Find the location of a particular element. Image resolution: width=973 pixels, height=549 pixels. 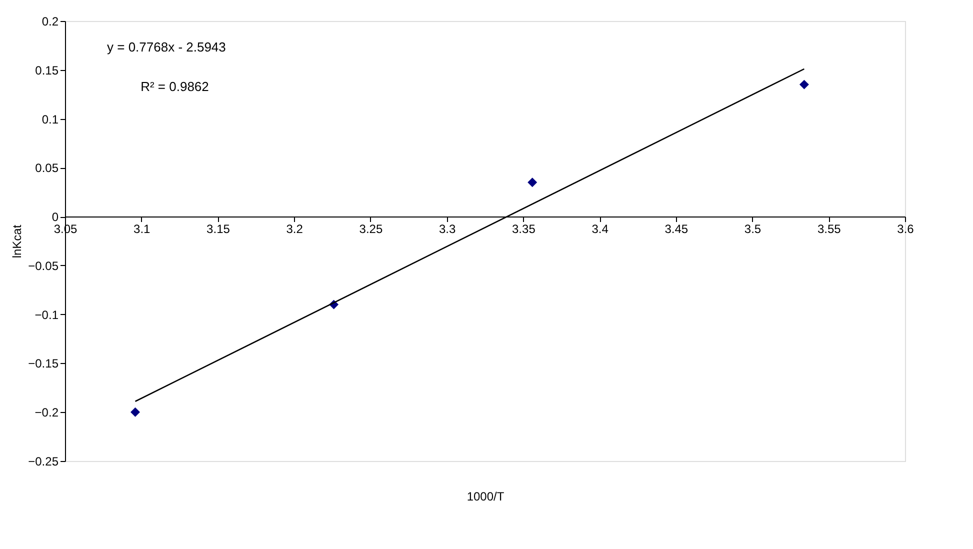

x-tick-label: 3.6 is located at coordinates (905, 229).